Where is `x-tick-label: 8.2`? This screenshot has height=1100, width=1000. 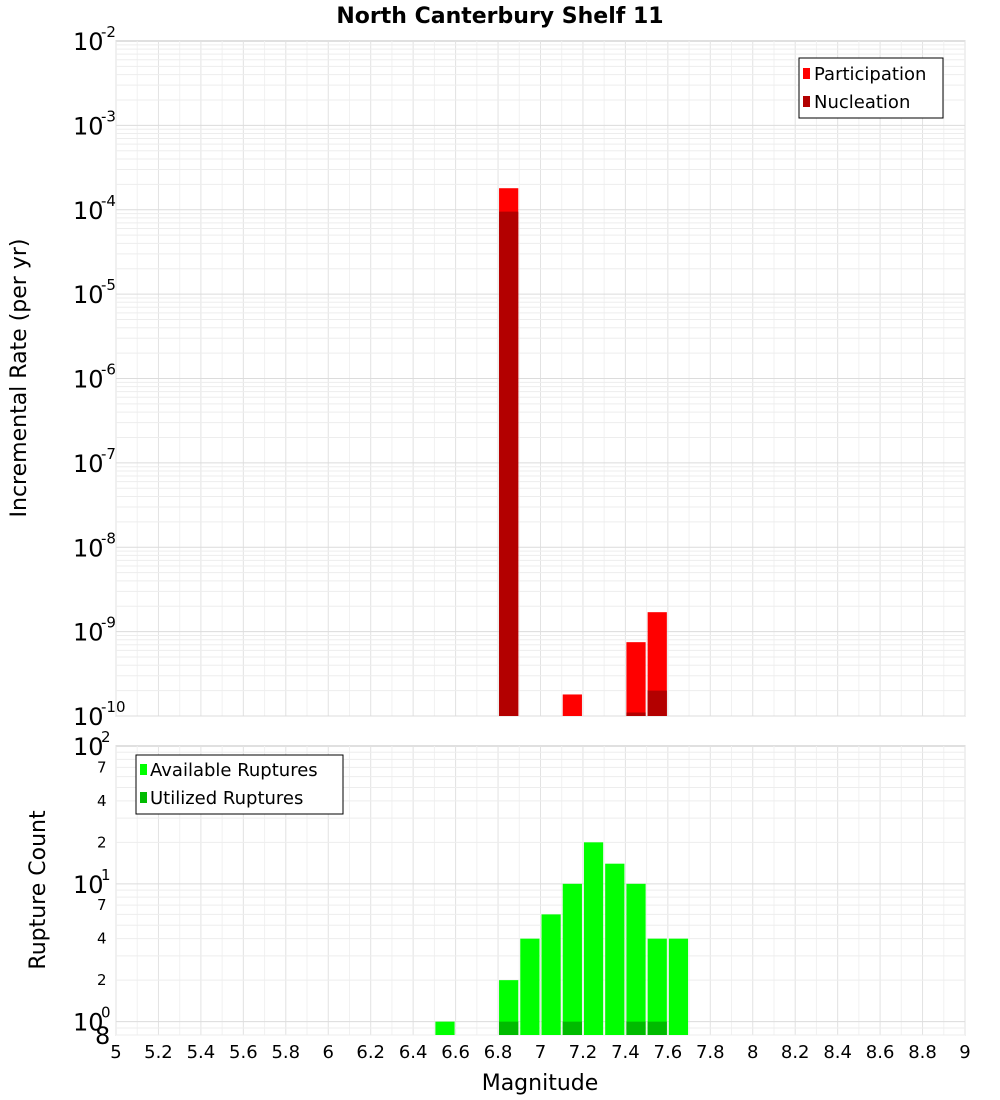
x-tick-label: 8.2 is located at coordinates (795, 1052).